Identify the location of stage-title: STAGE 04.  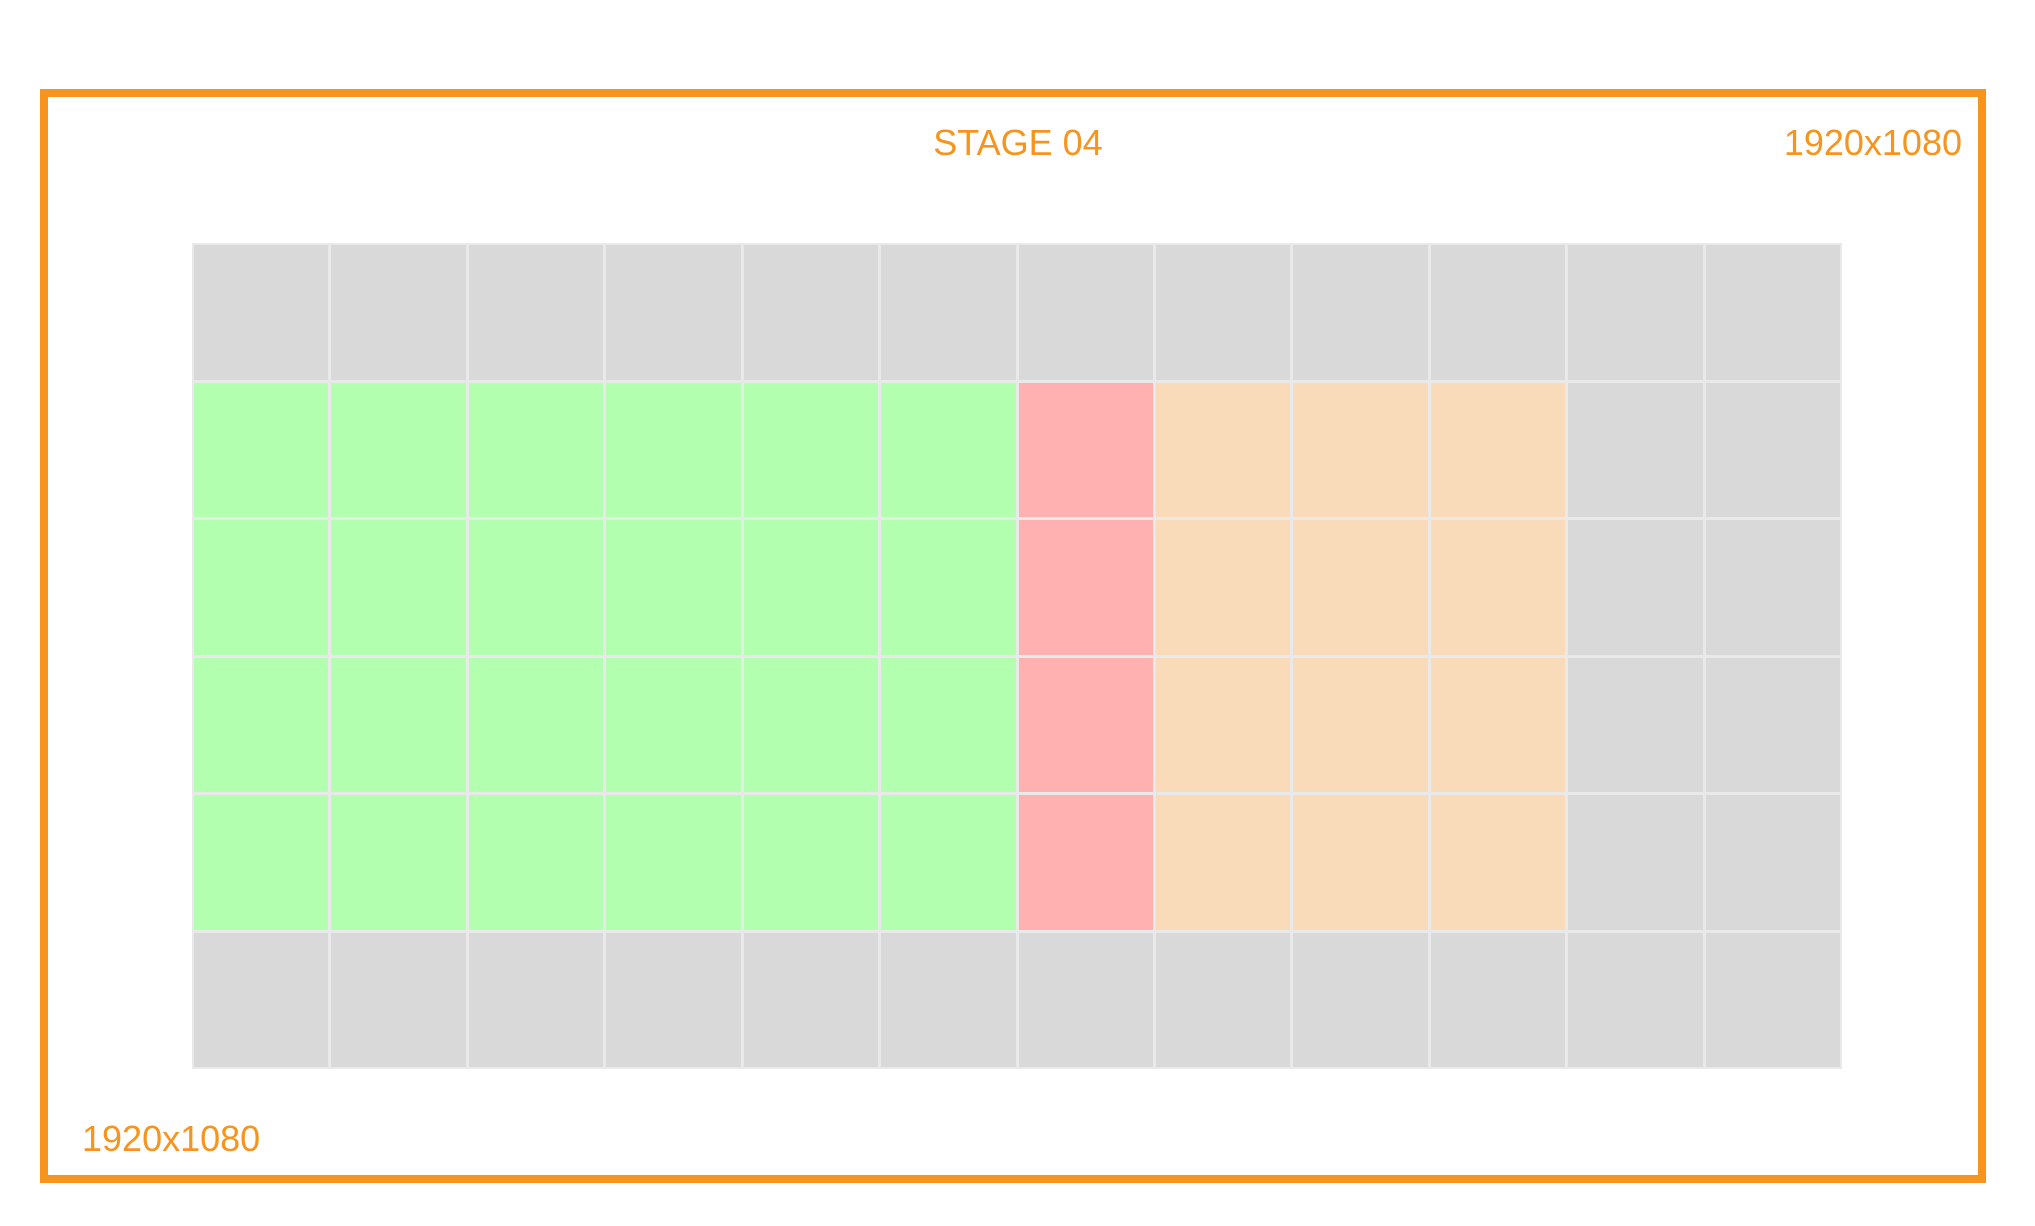
(1018, 142).